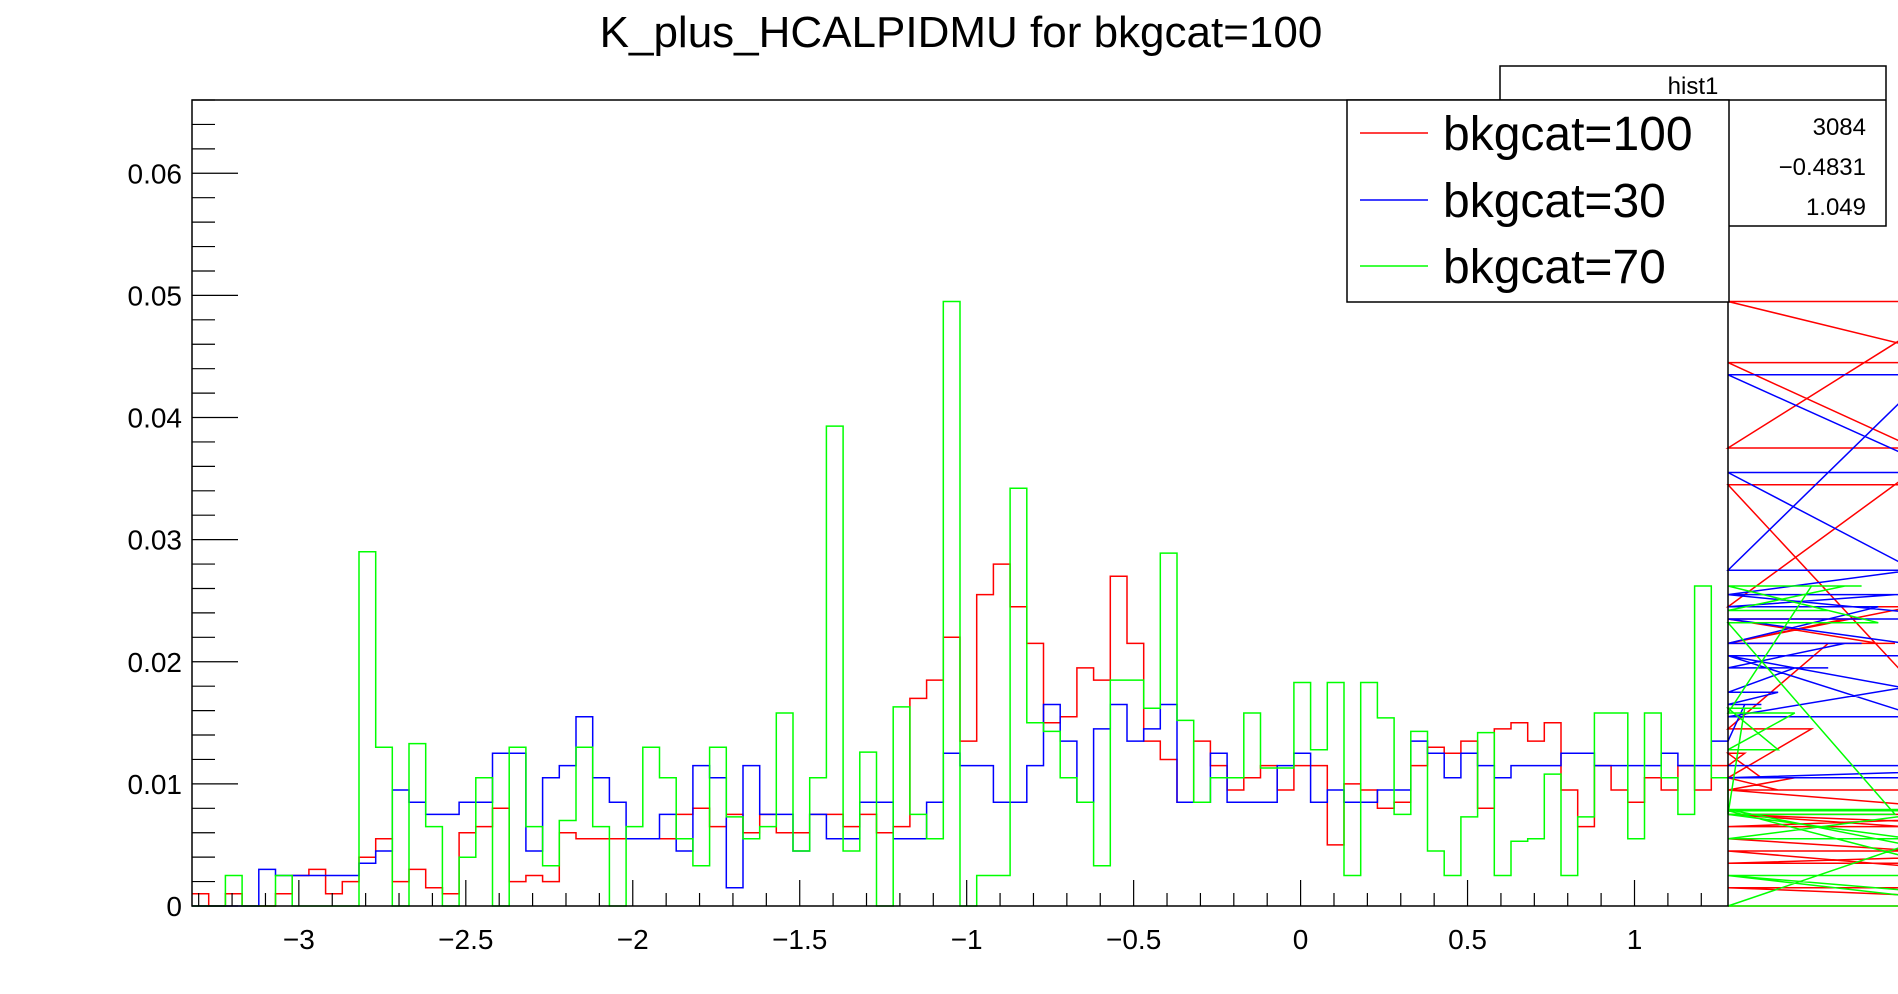 This screenshot has height=994, width=1898. Describe the element at coordinates (1554, 267) in the screenshot. I see `legend-label-bkgcat-70: bkgcat=70` at that location.